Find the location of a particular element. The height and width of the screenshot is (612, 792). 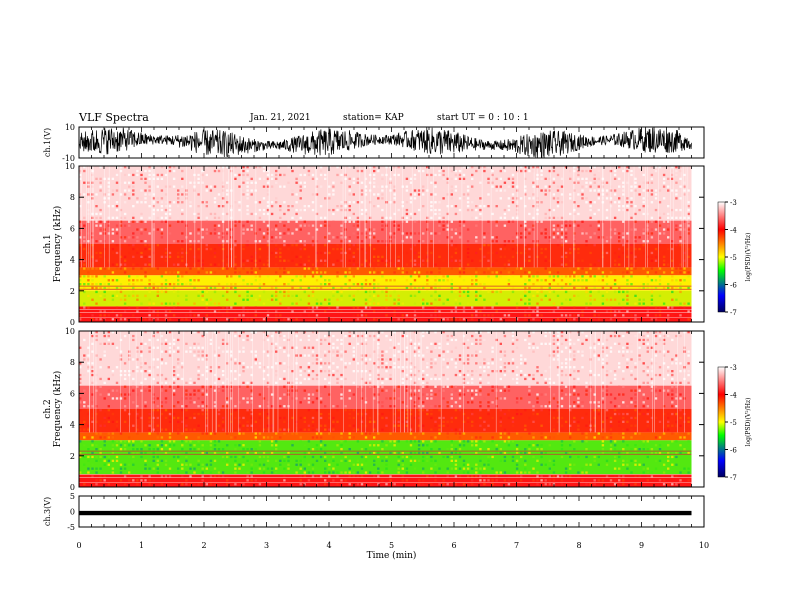

xtick-label: 0 is located at coordinates (78, 545).